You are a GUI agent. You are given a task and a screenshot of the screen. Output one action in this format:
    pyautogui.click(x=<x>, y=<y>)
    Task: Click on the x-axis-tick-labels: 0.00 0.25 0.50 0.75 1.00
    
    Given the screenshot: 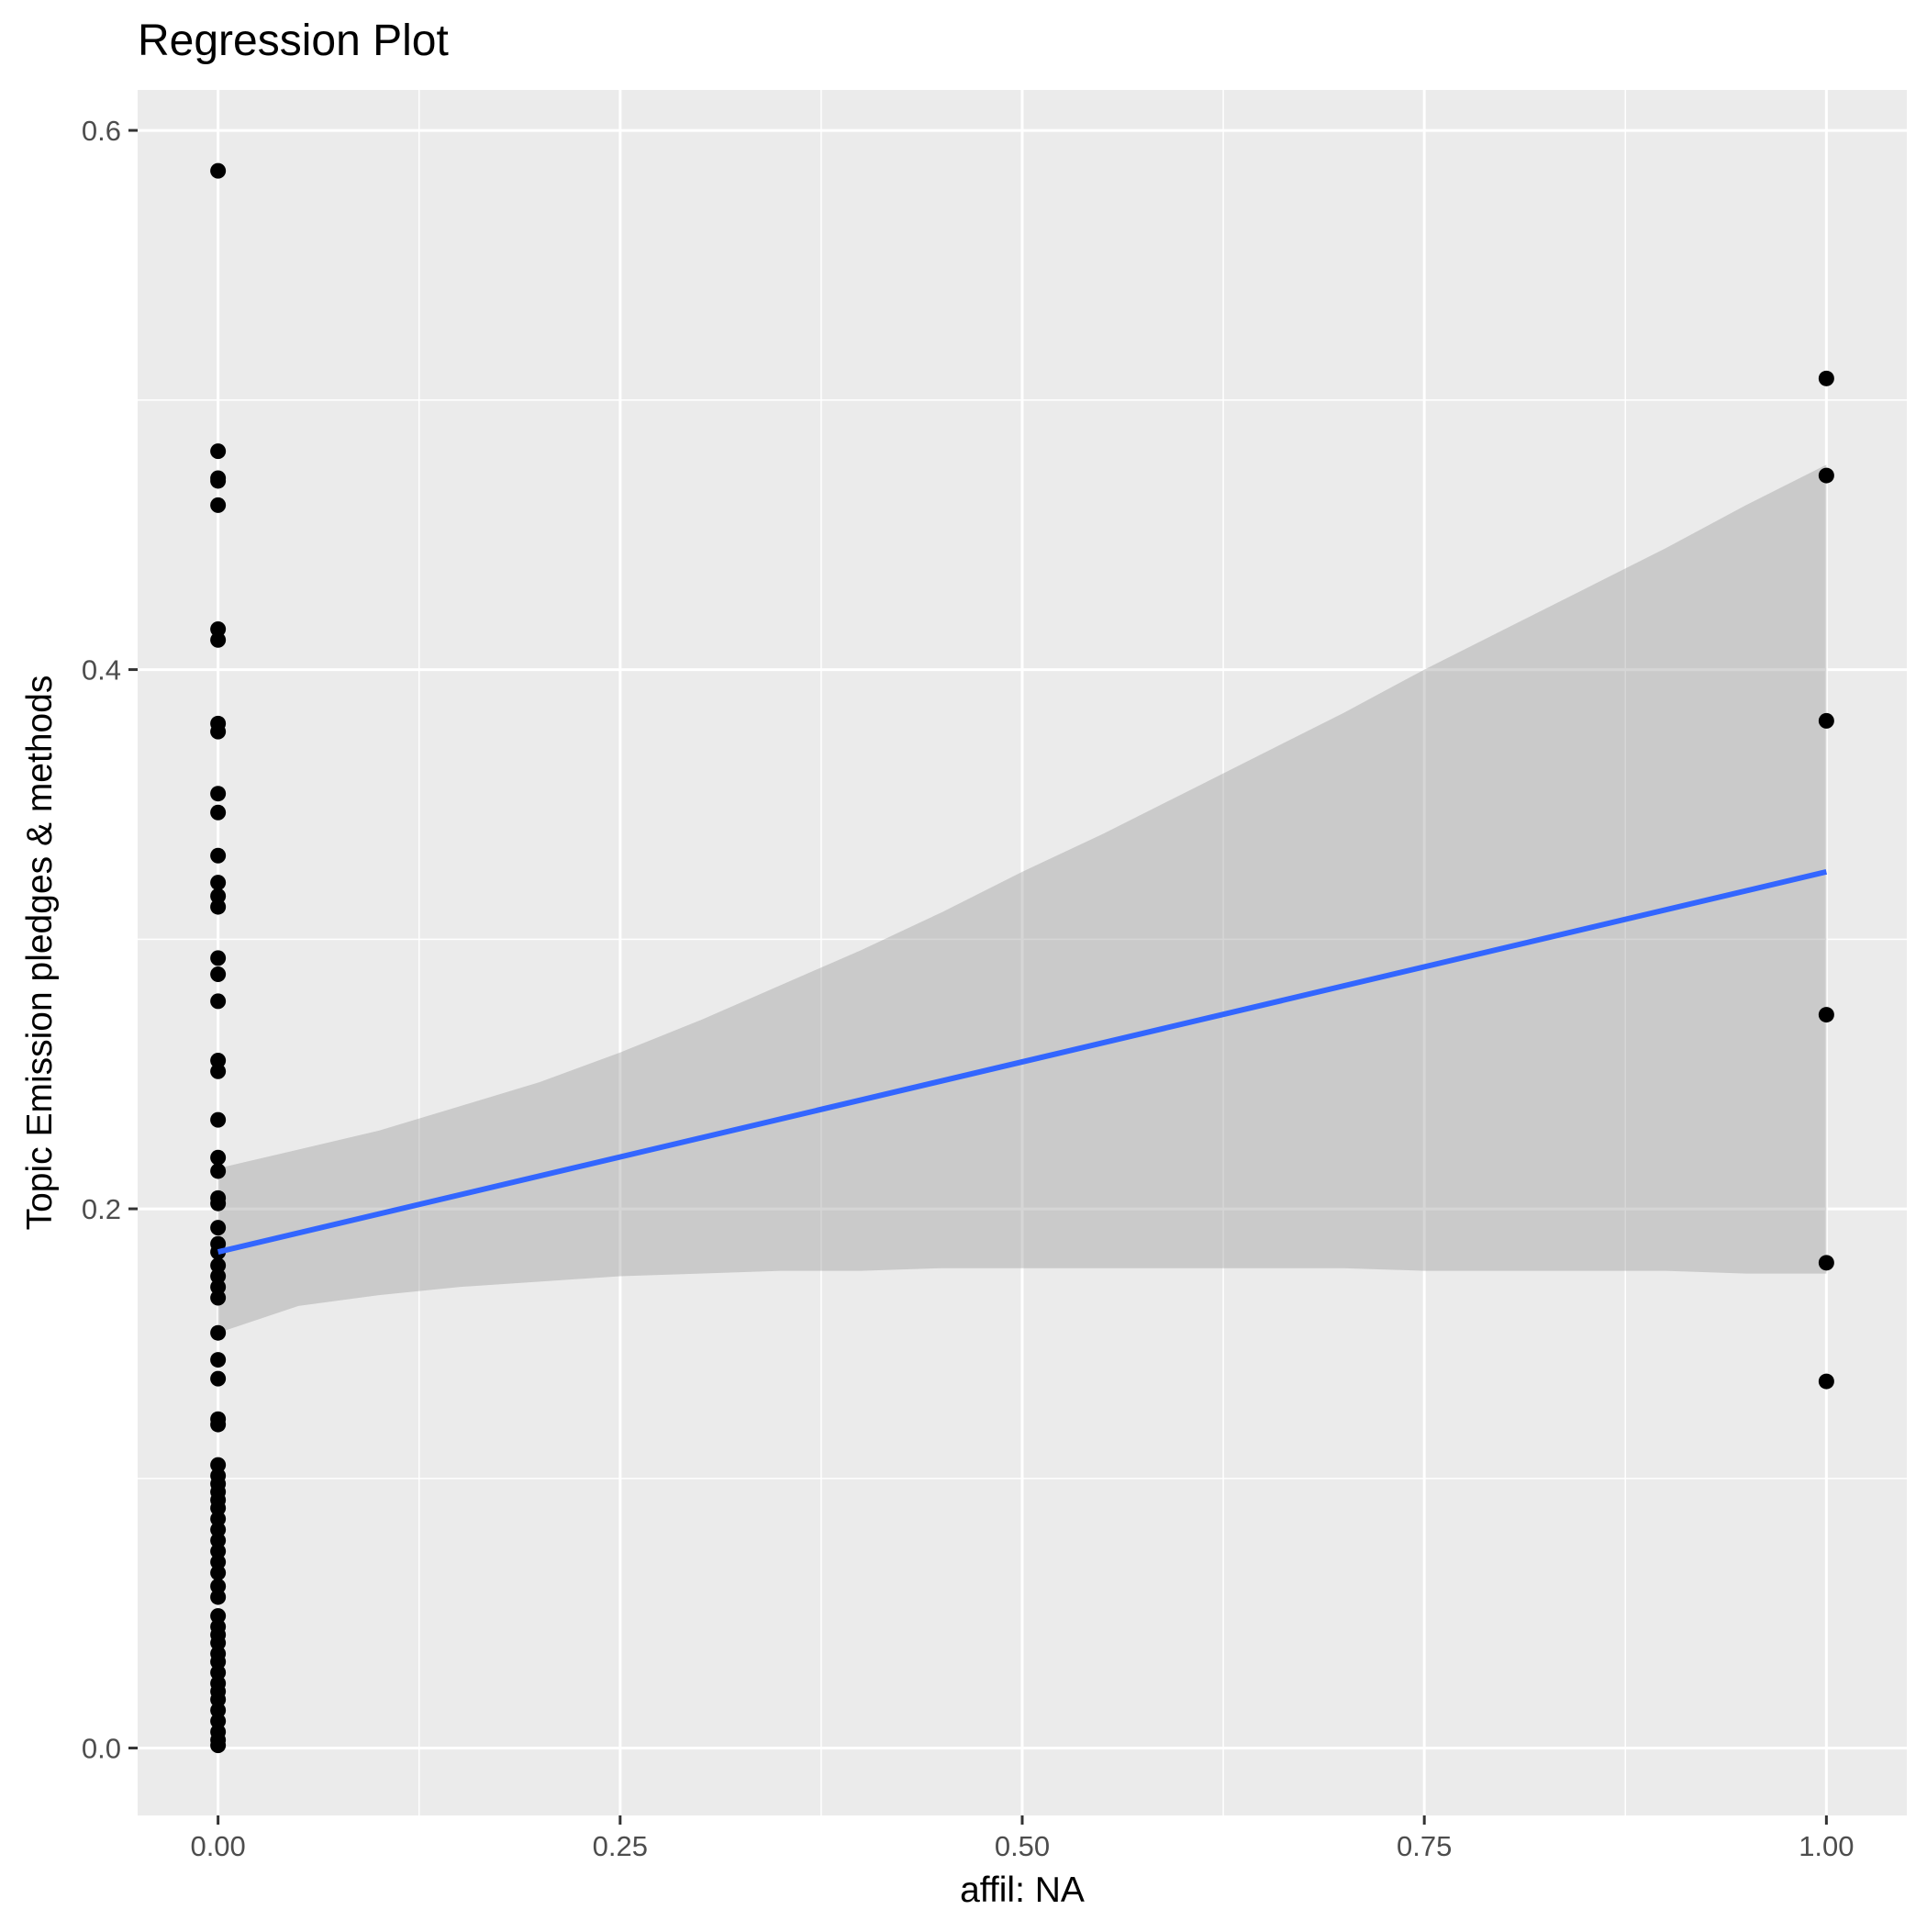 What is the action you would take?
    pyautogui.click(x=1022, y=1846)
    